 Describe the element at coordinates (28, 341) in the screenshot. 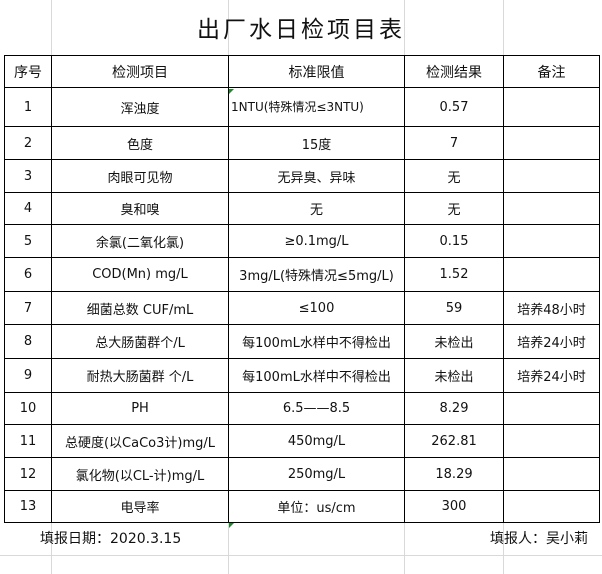

I see `table-cell: 8` at that location.